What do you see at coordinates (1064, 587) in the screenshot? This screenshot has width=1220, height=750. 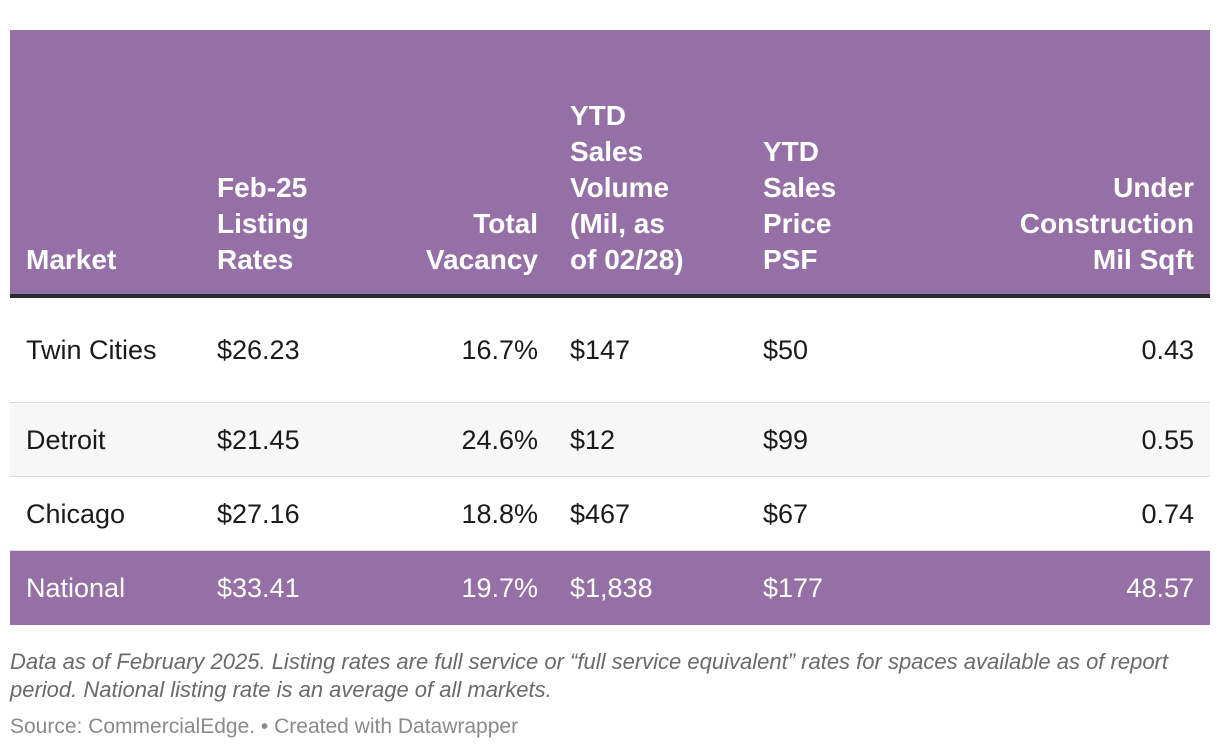 I see `cell-under-construction: 48.57` at bounding box center [1064, 587].